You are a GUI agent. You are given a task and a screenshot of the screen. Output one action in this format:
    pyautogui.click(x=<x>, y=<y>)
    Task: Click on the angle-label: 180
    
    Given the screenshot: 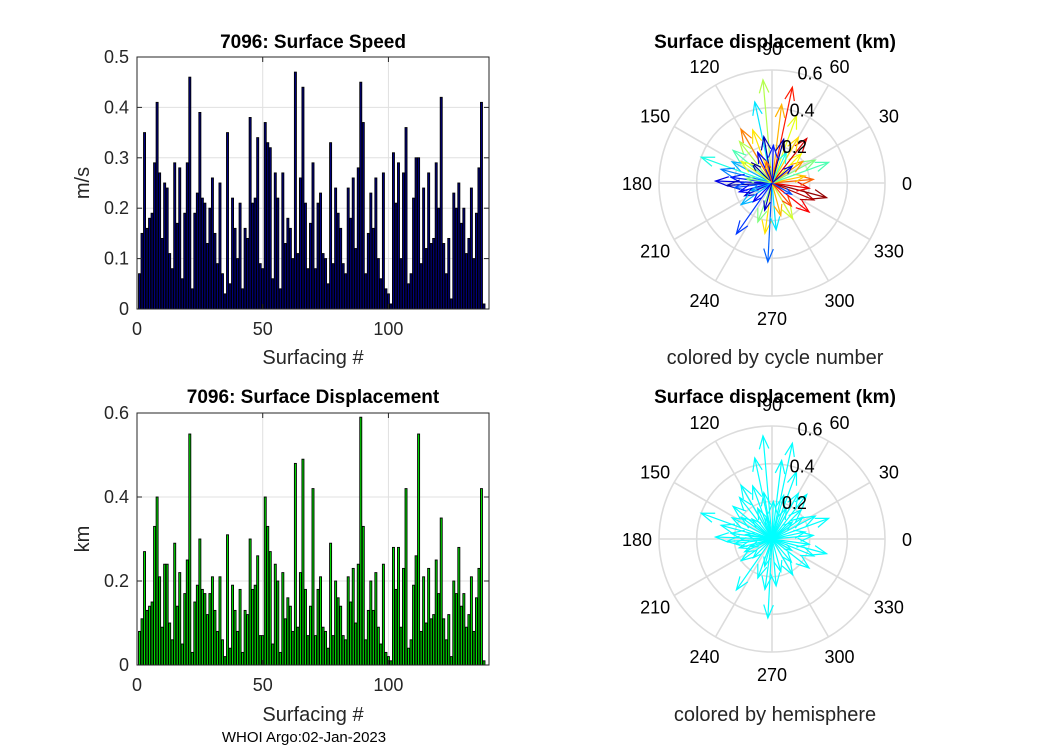 What is the action you would take?
    pyautogui.click(x=637, y=184)
    